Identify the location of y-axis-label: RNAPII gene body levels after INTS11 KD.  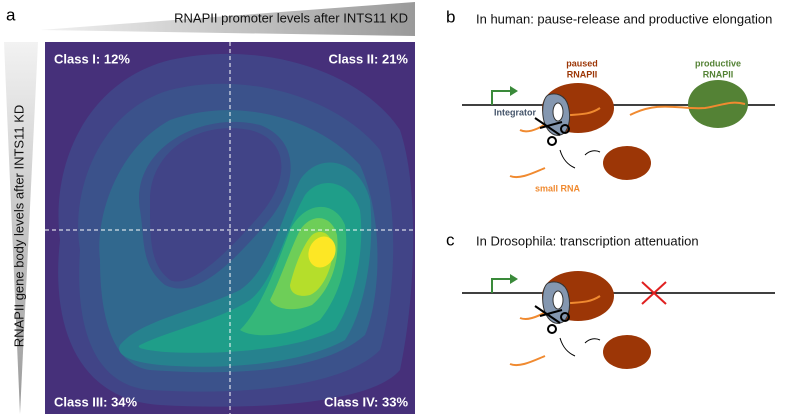
(18, 226).